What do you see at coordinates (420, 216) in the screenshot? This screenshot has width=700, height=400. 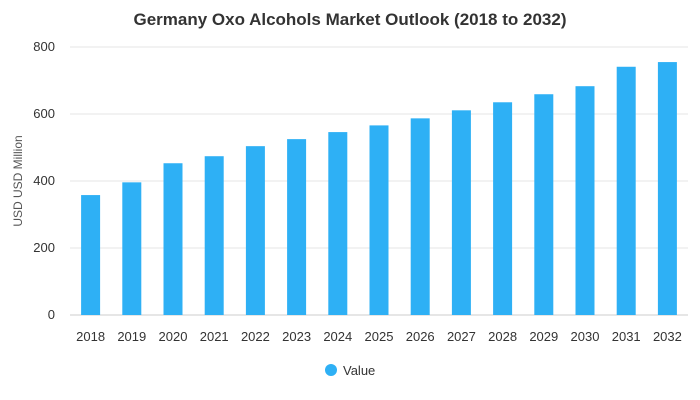 I see `bar-2026` at bounding box center [420, 216].